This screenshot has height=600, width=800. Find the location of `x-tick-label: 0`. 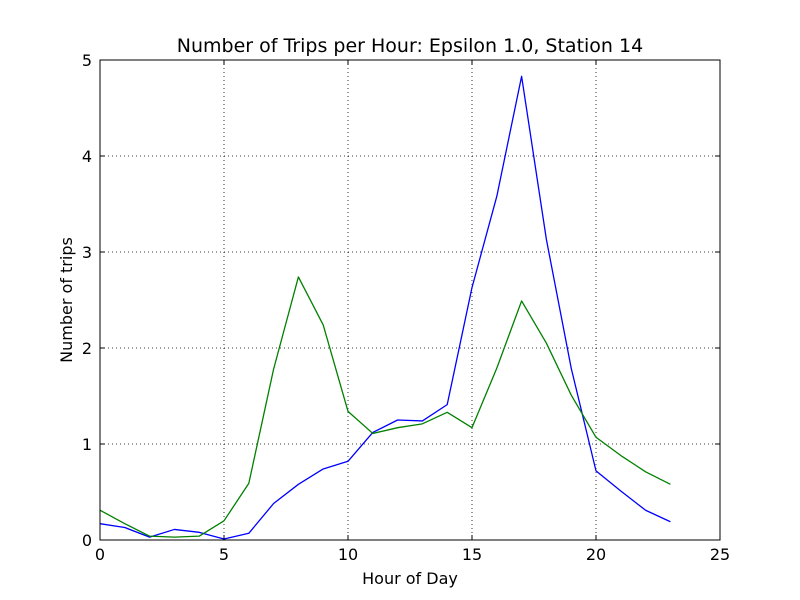

x-tick-label: 0 is located at coordinates (100, 554).